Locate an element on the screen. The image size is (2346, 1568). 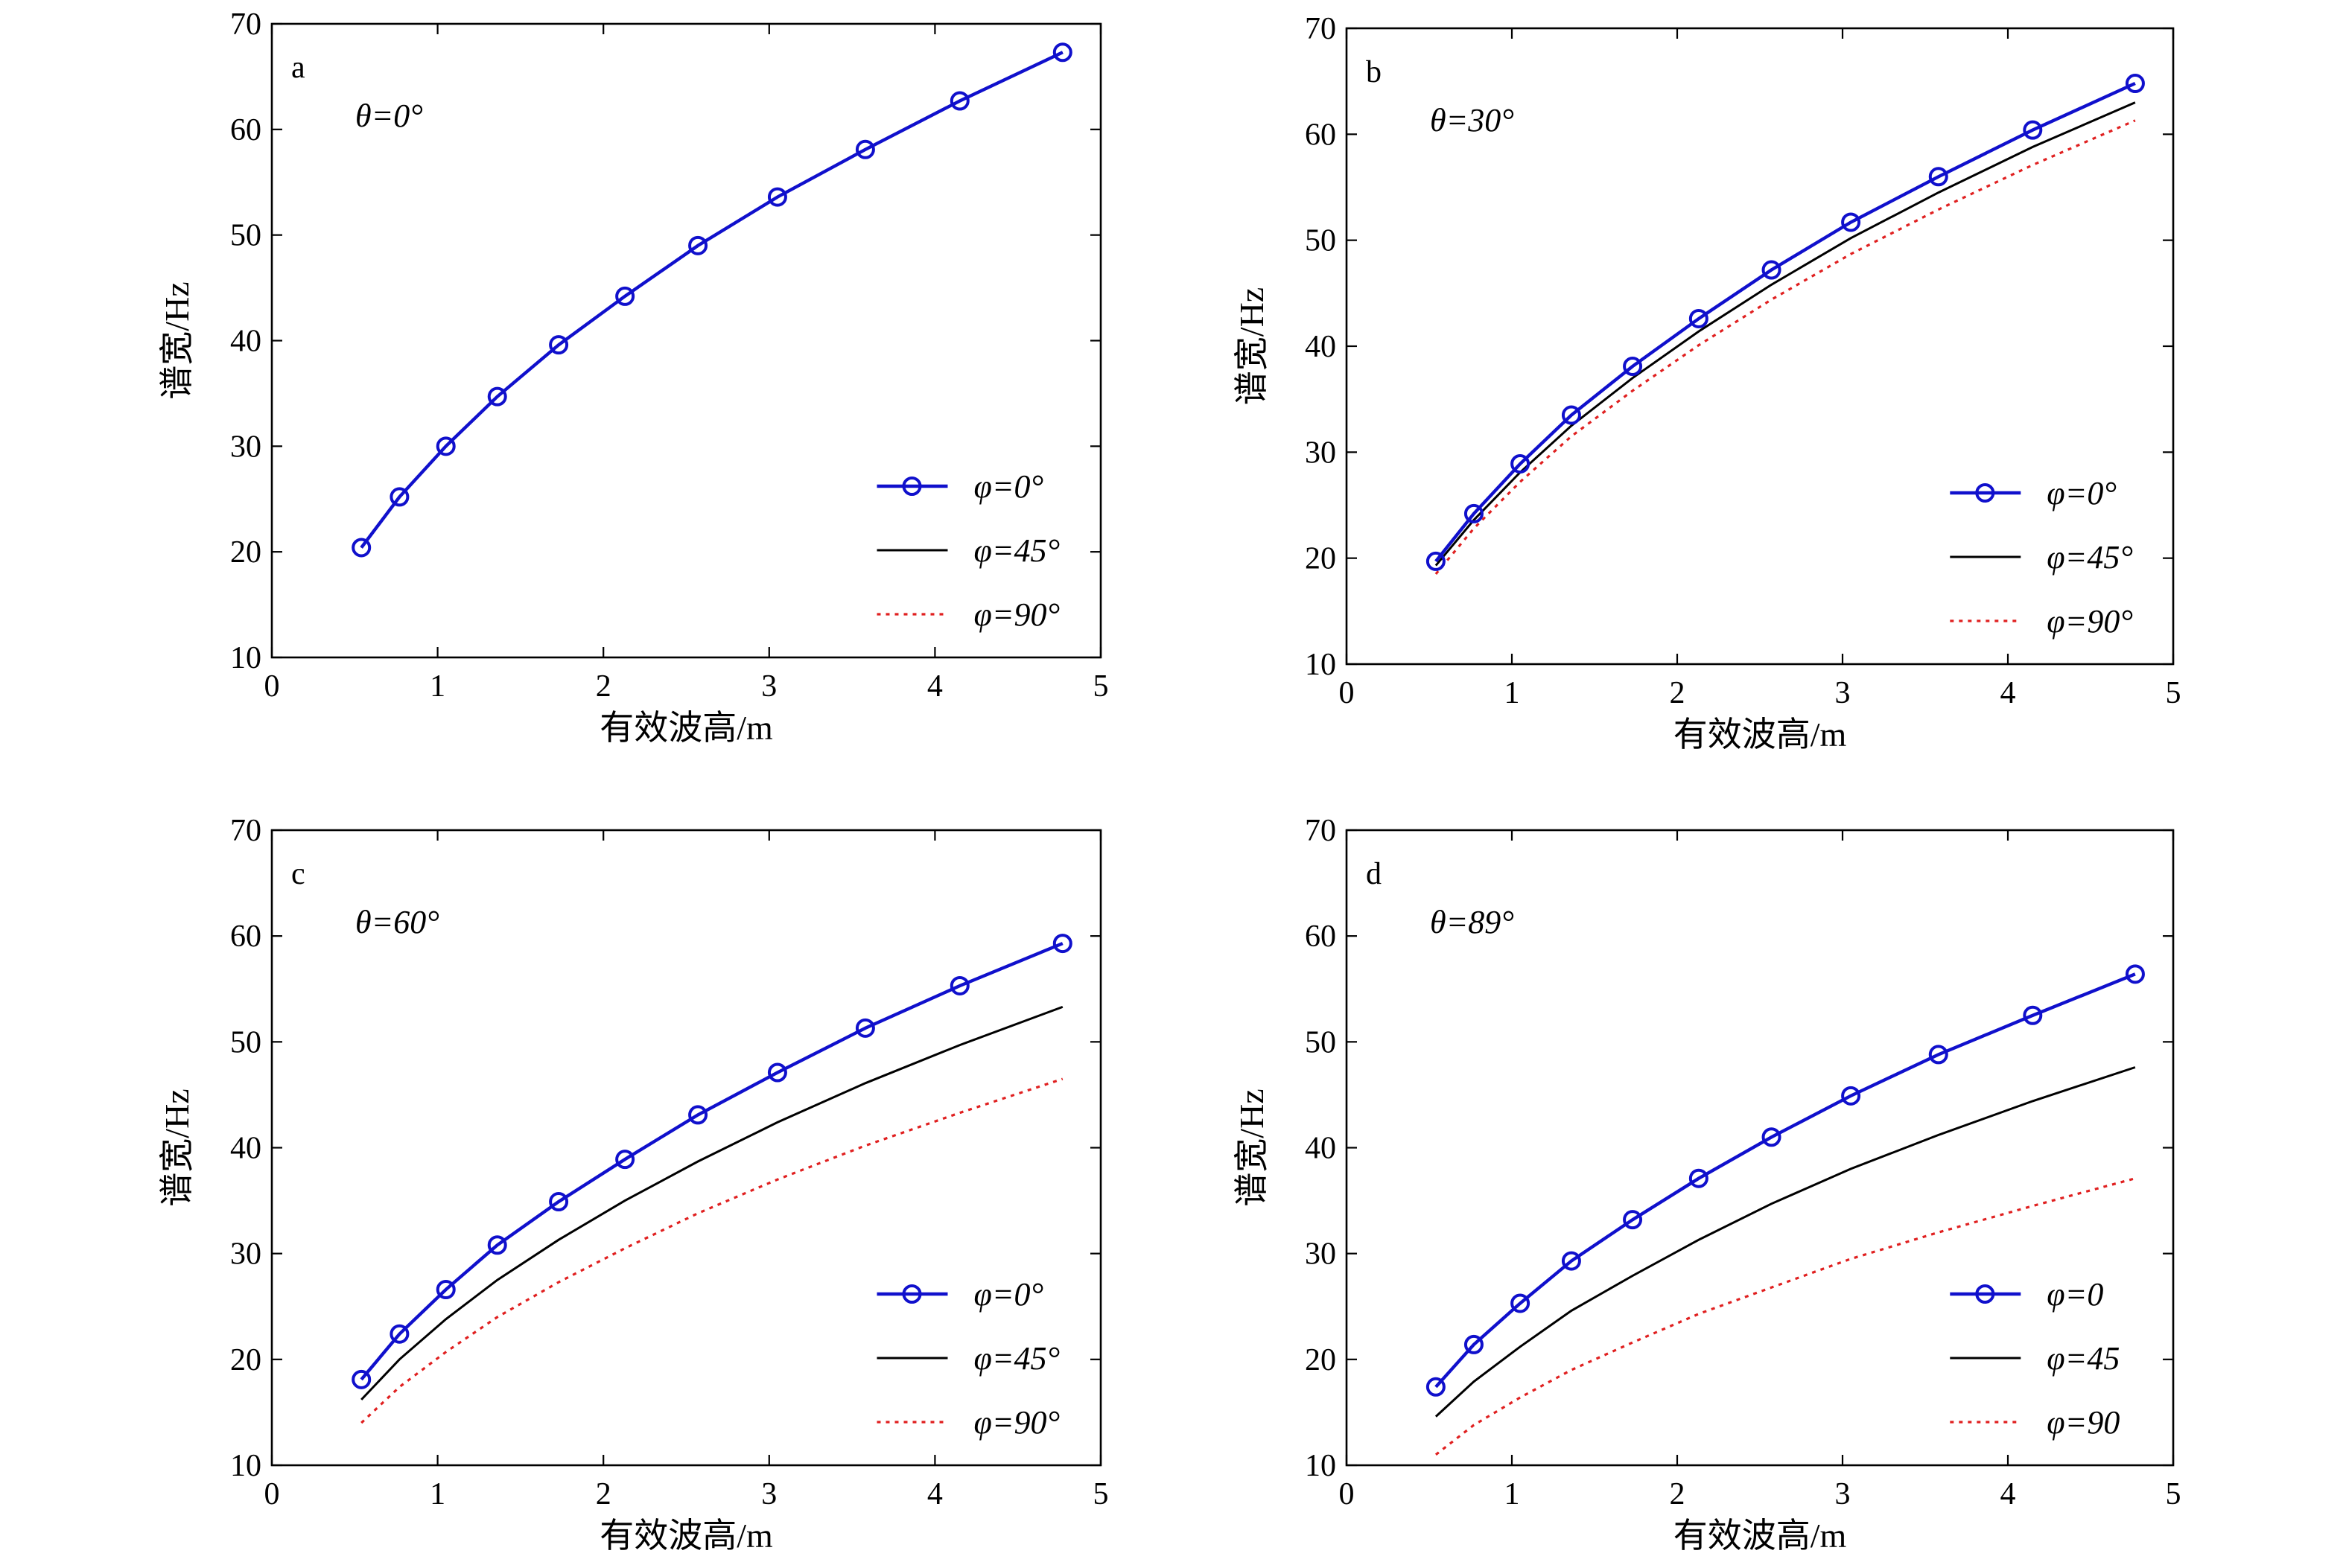
legend-entry-0: φ=0 is located at coordinates (2075, 1294).